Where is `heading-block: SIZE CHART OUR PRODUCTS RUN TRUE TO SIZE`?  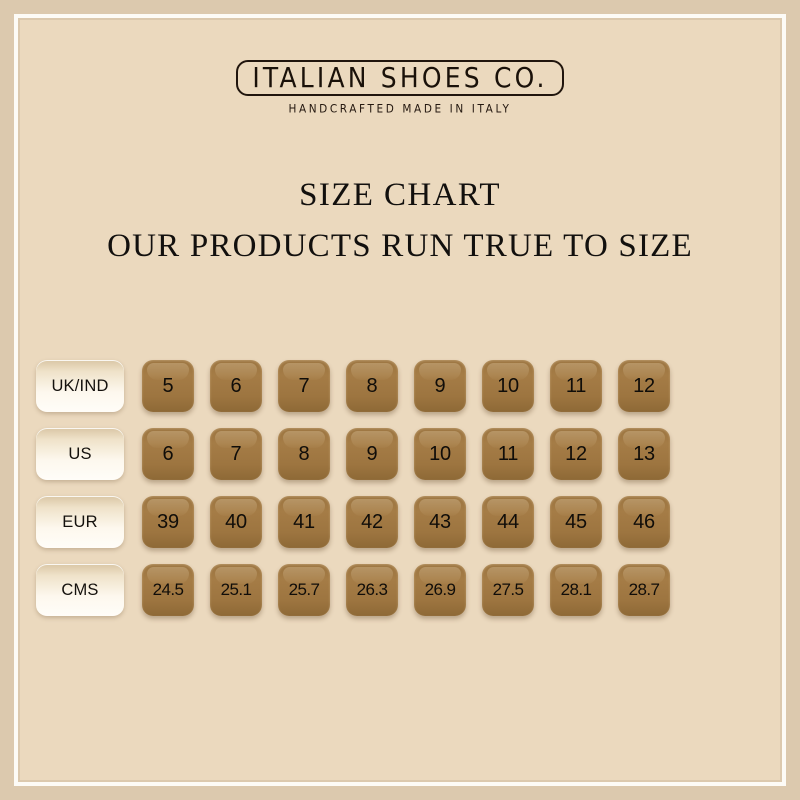 heading-block: SIZE CHART OUR PRODUCTS RUN TRUE TO SIZE is located at coordinates (400, 221).